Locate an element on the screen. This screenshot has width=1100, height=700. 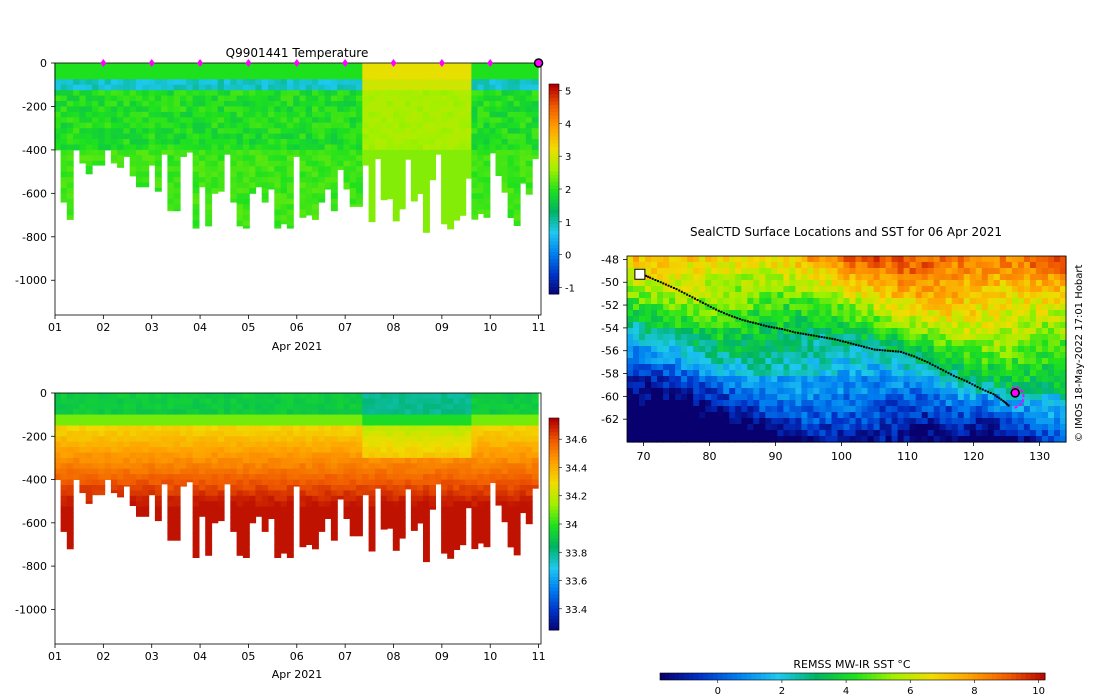
x-tick-label: 06 is located at coordinates (297, 656).